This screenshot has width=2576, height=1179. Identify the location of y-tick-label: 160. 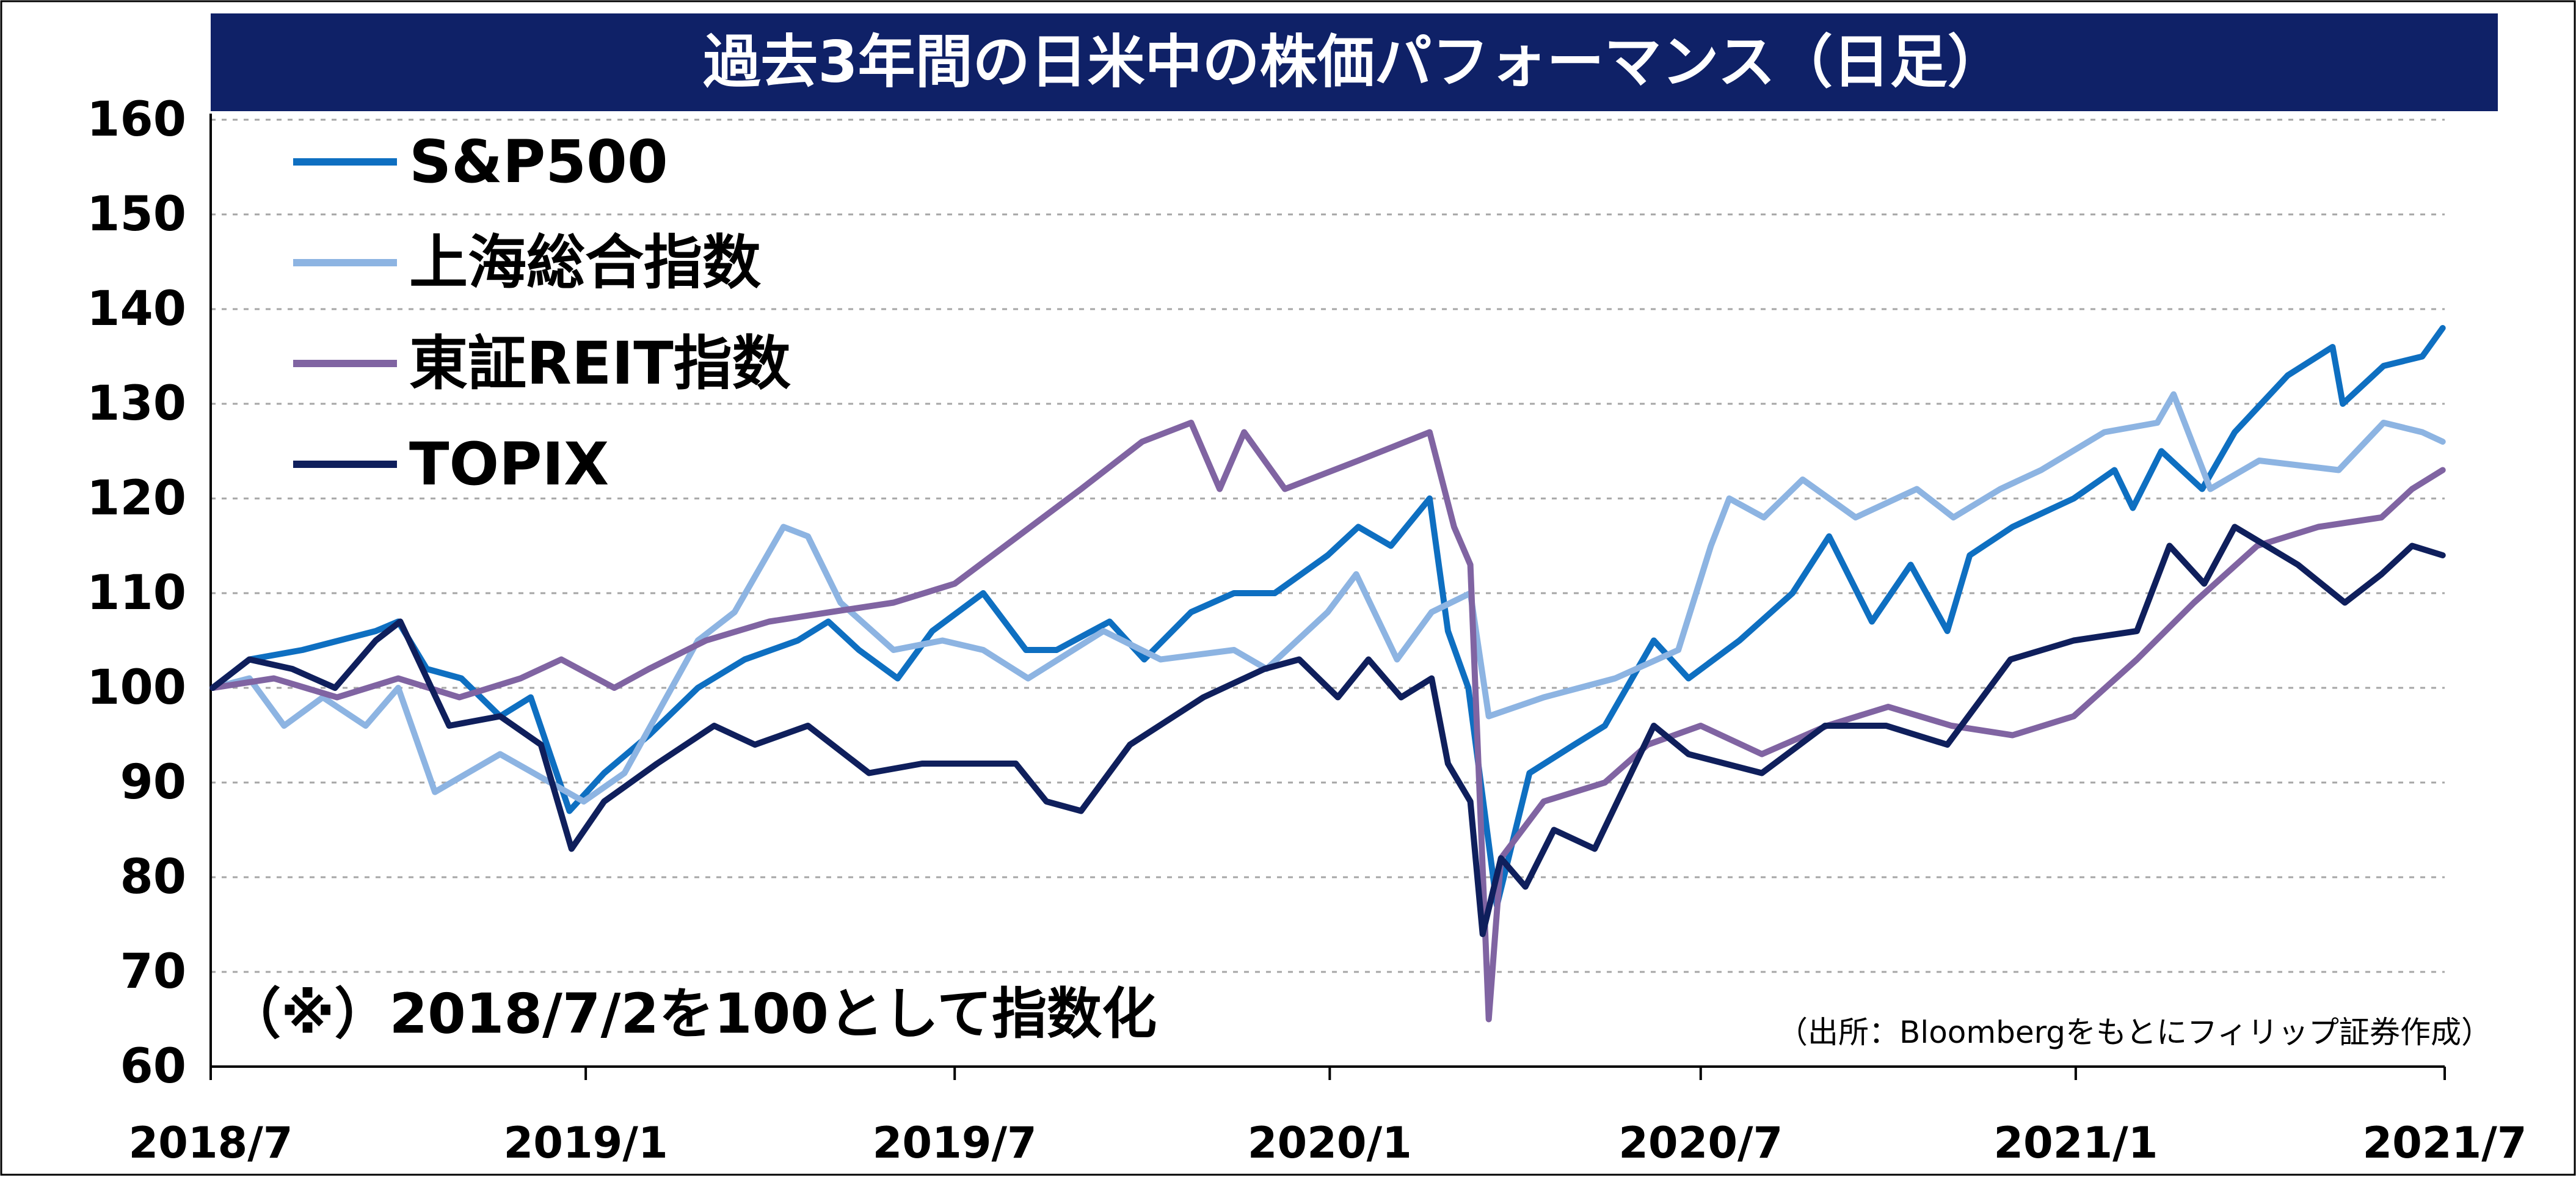
(137, 120).